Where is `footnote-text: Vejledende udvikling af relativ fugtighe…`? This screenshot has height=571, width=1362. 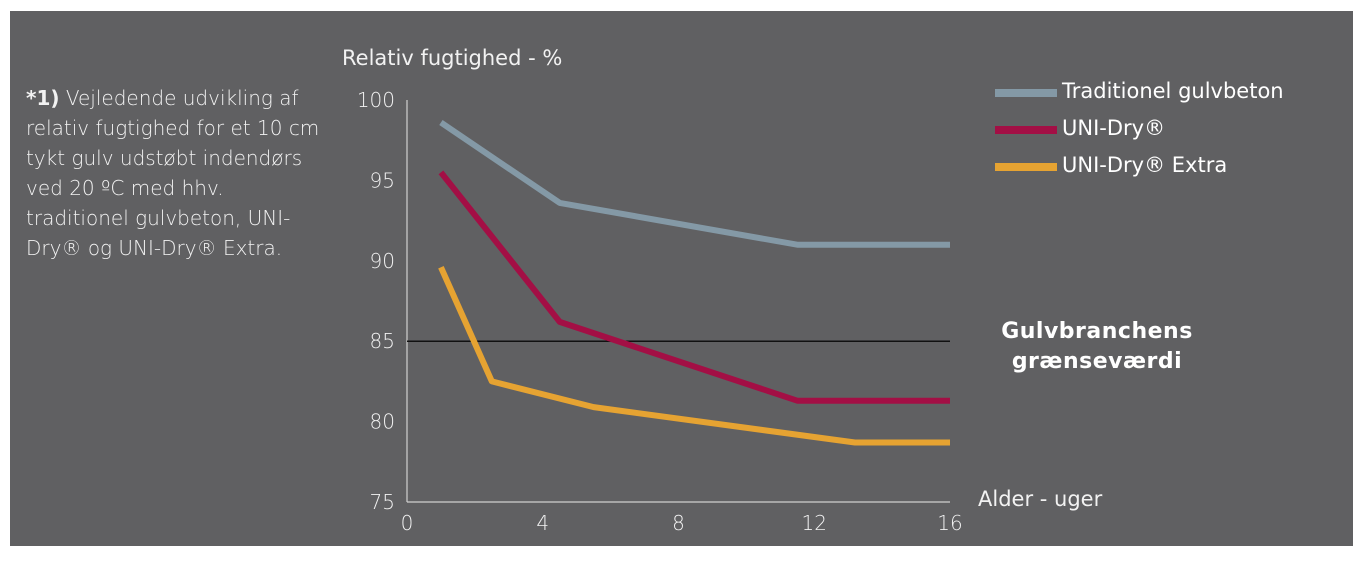
footnote-text: Vejledende udvikling af relativ fugtighe… is located at coordinates (173, 173).